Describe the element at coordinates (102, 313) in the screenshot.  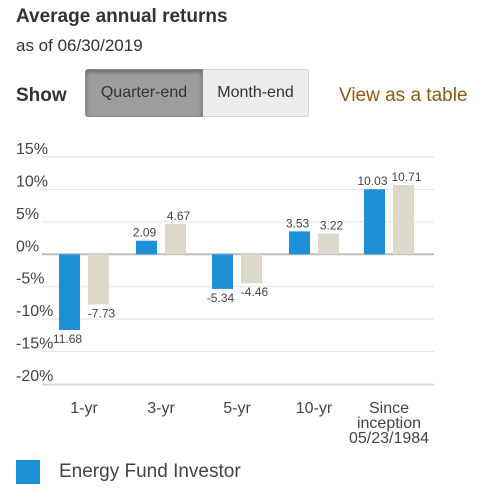
I see `data-label: -7.73` at that location.